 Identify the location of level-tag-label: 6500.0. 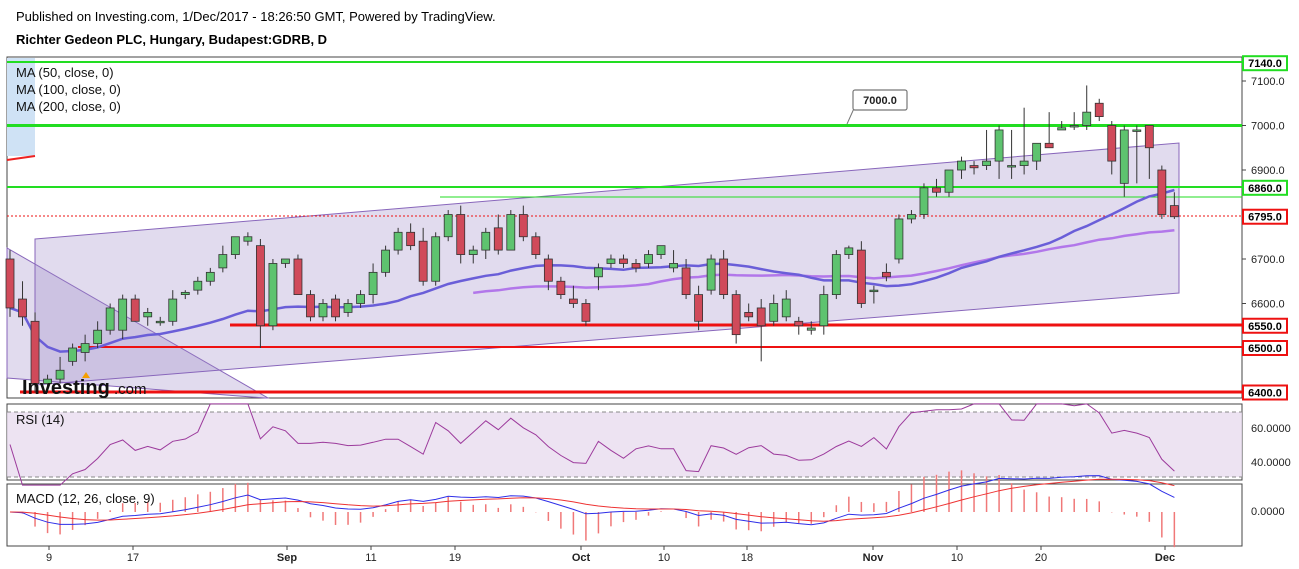
(1265, 349).